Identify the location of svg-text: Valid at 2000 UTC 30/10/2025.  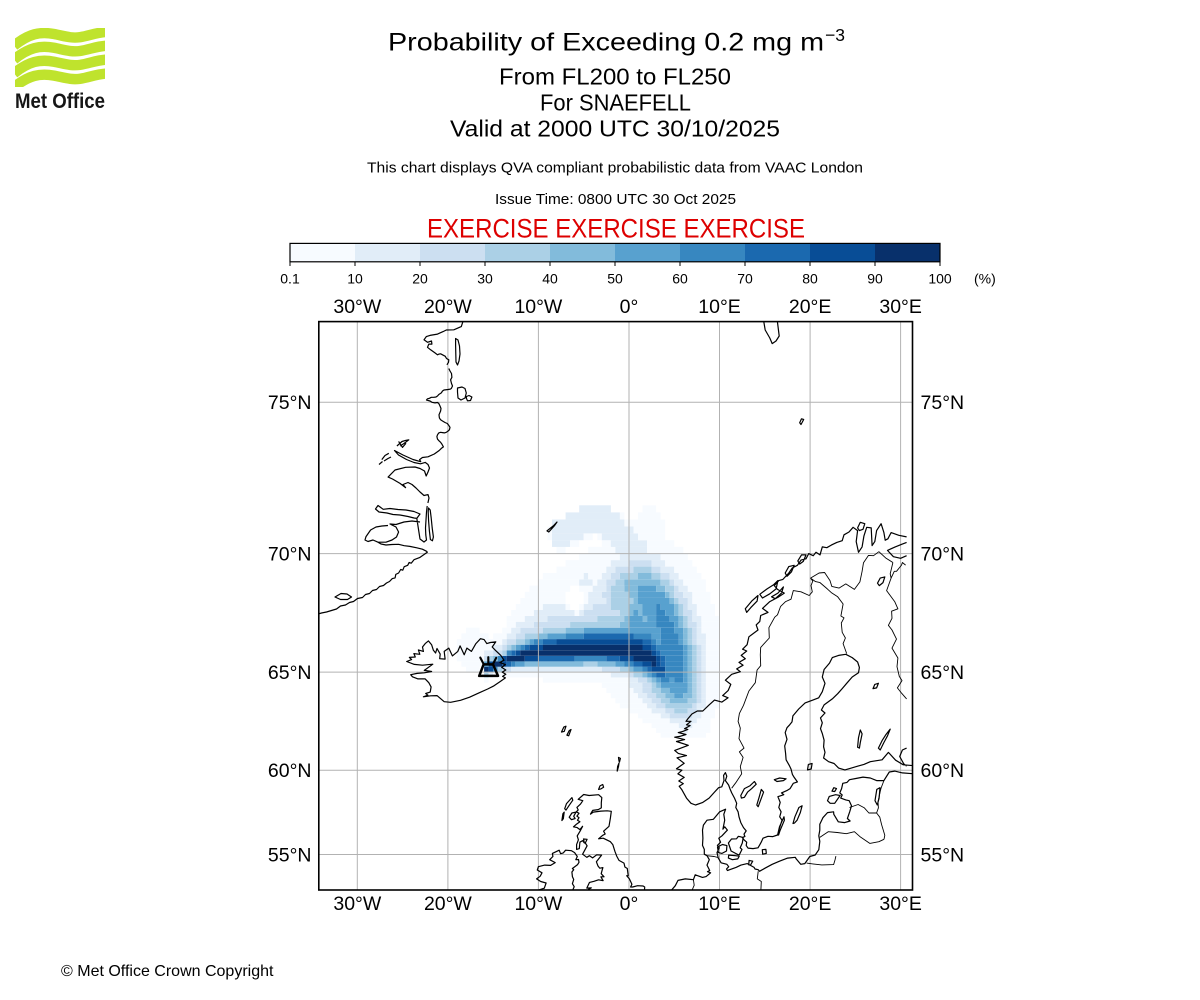
(615, 129).